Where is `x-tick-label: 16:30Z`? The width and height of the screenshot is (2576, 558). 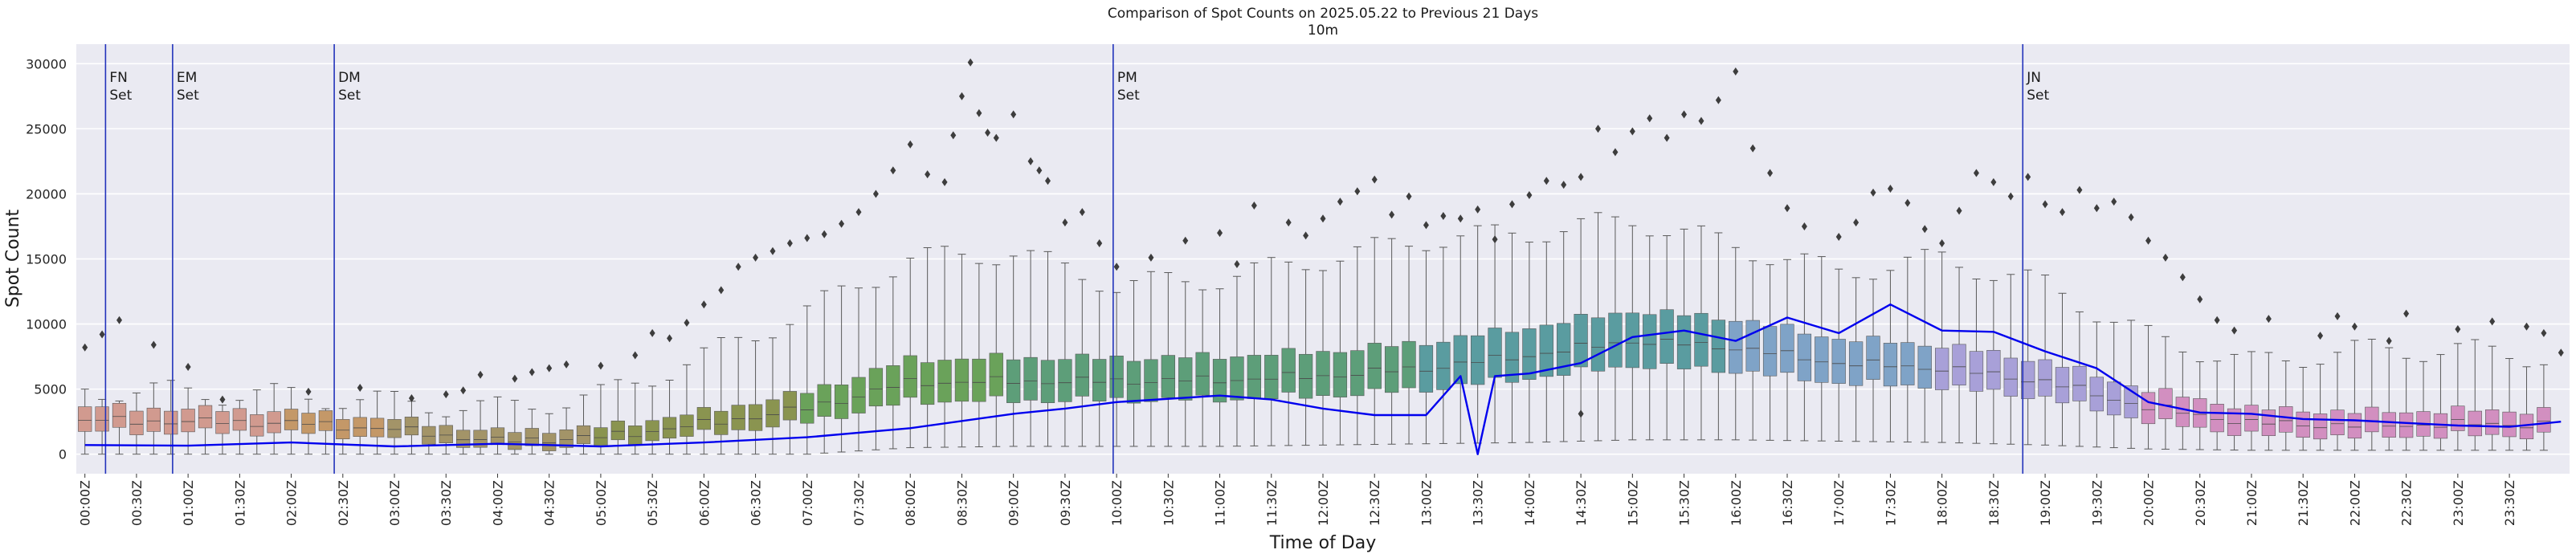 x-tick-label: 16:30Z is located at coordinates (1787, 503).